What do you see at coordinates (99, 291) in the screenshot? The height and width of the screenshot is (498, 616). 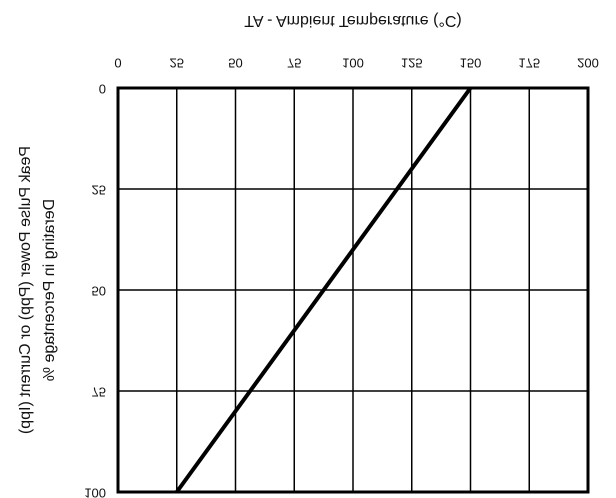 I see `y-tick-label: 50` at bounding box center [99, 291].